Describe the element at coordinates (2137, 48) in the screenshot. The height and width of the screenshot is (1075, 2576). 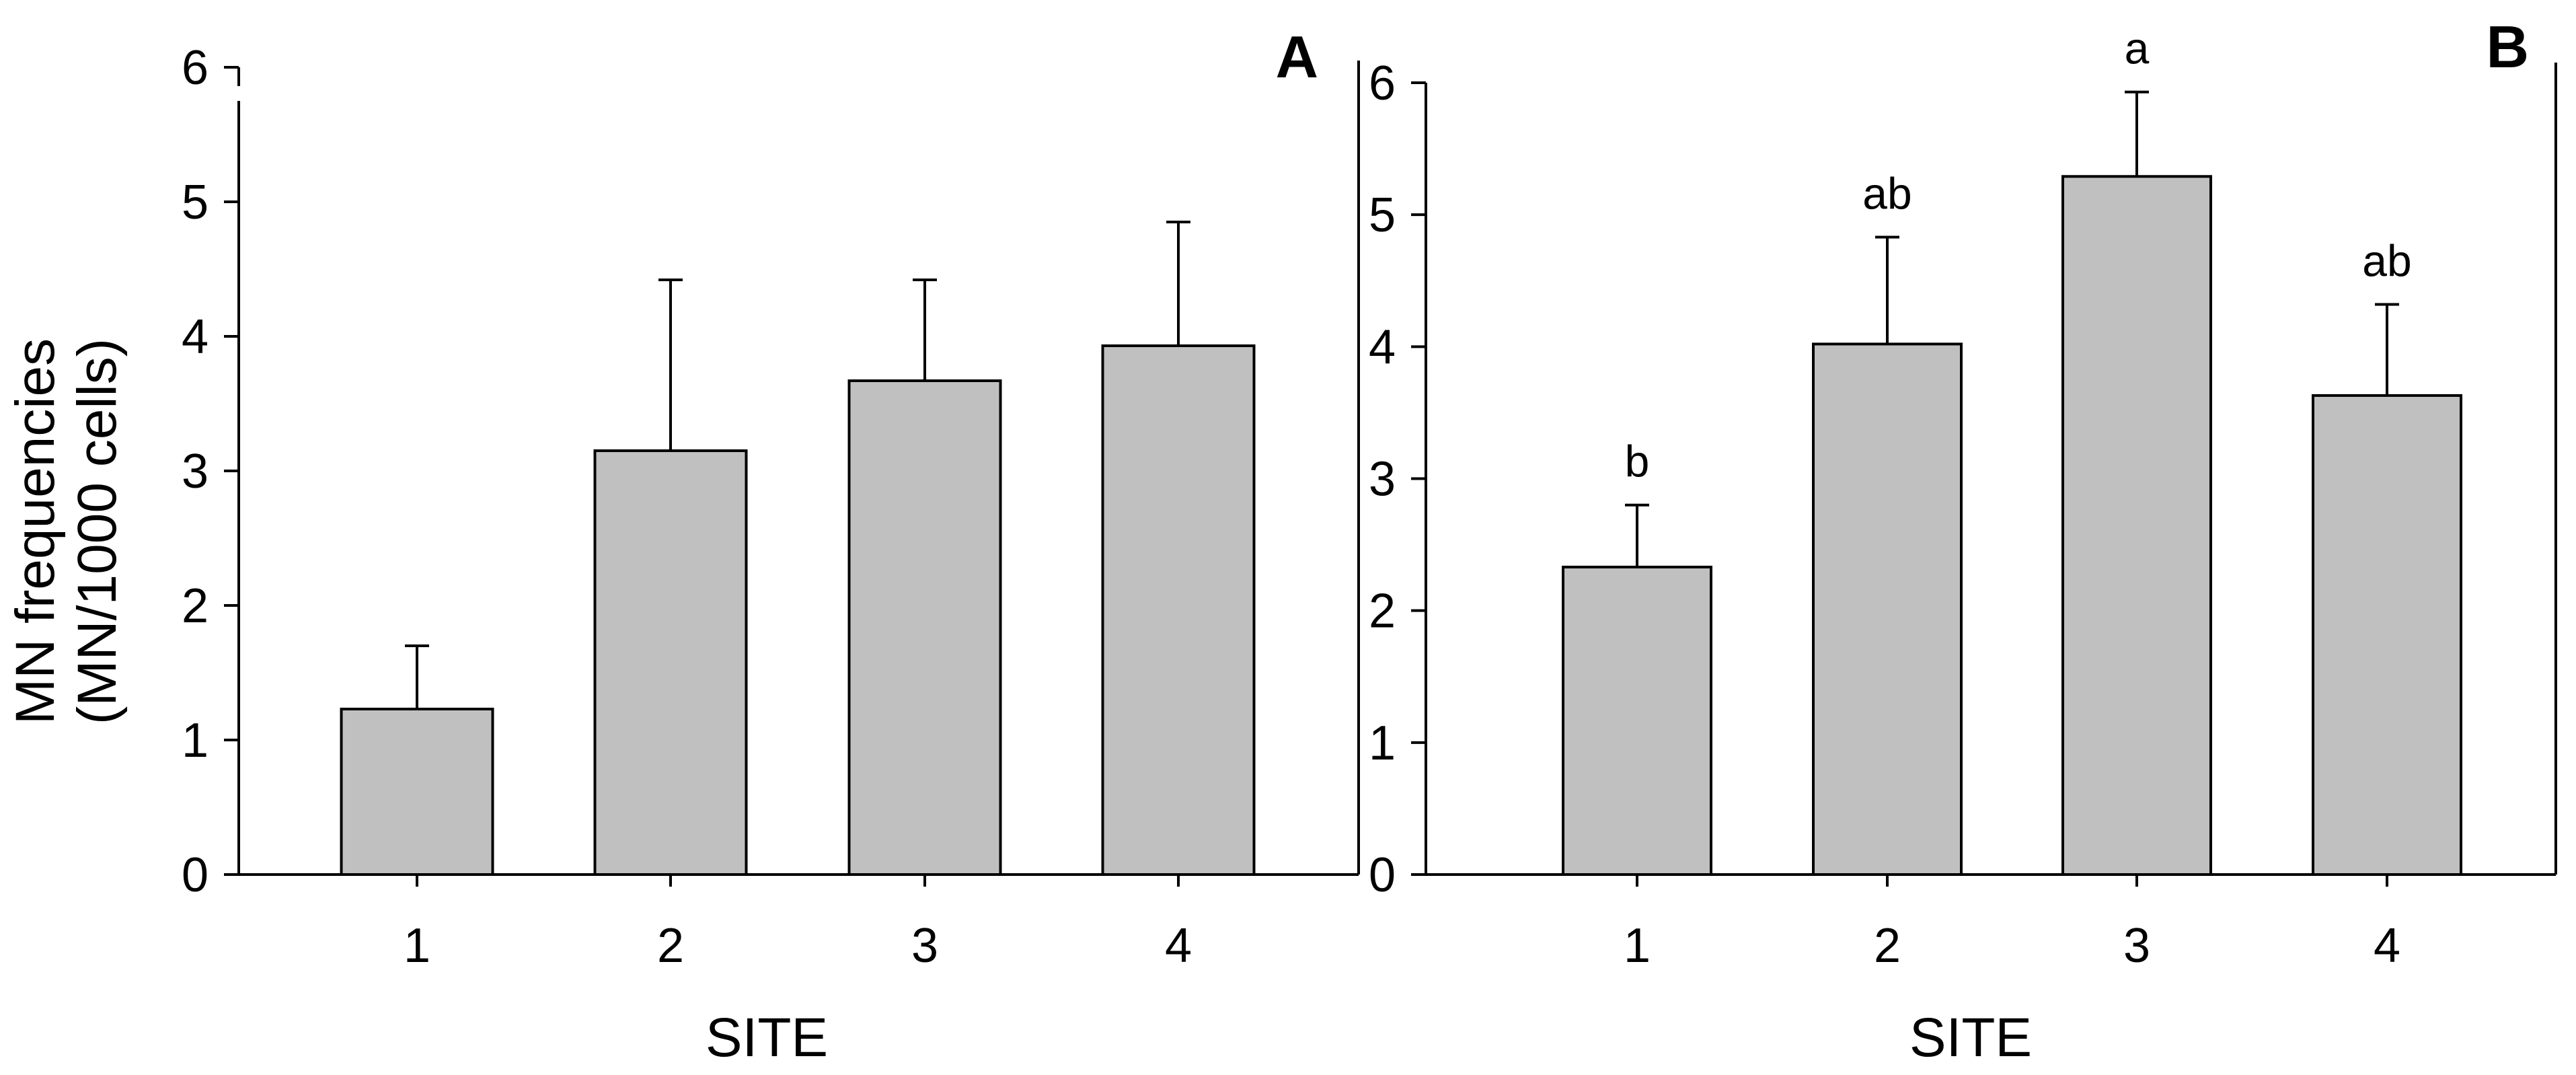
I see `significance-label: a` at that location.